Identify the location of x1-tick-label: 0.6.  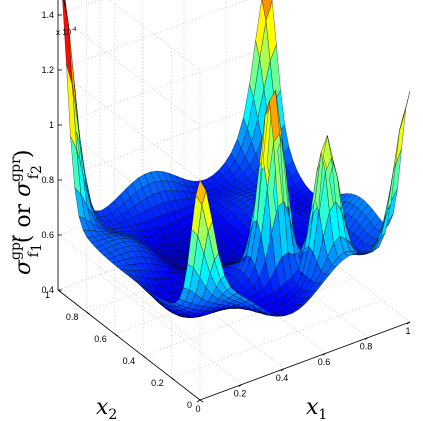
(324, 362).